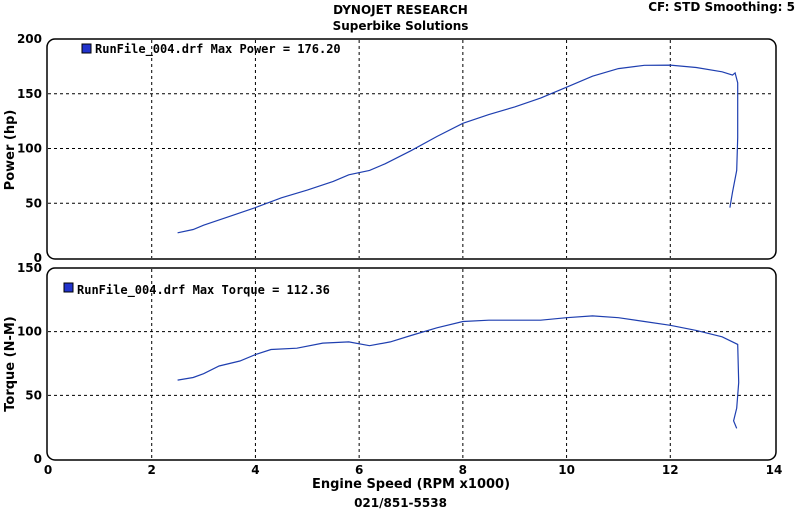 The width and height of the screenshot is (801, 511). Describe the element at coordinates (670, 470) in the screenshot. I see `x-tick-label: 12` at that location.